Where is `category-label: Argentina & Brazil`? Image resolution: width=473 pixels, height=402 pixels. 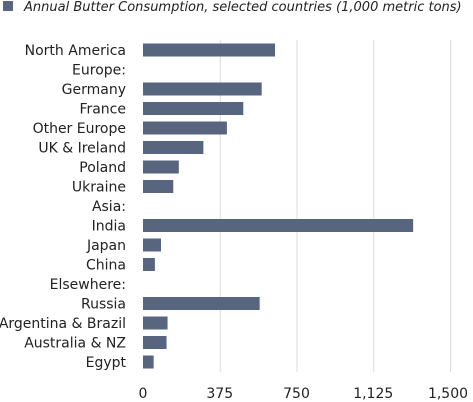
category-label: Argentina & Brazil is located at coordinates (63, 324).